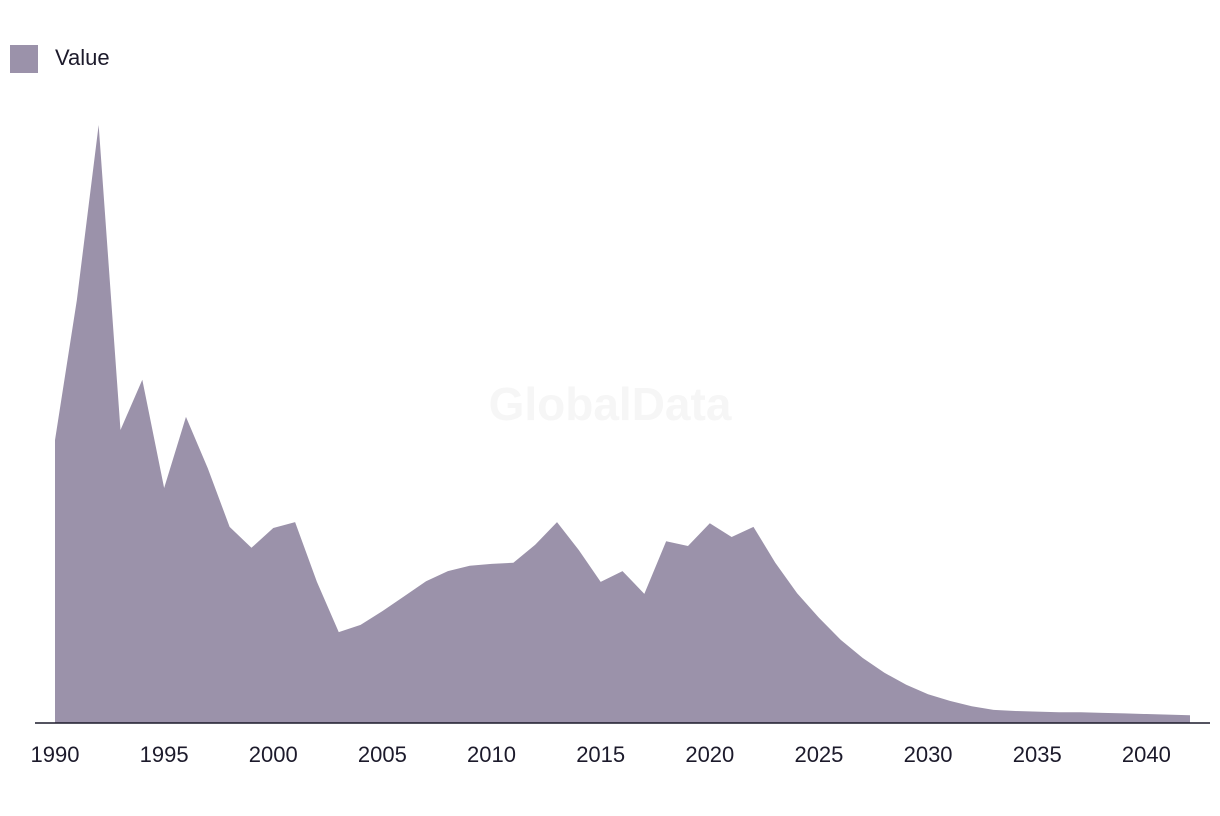 The height and width of the screenshot is (816, 1220). What do you see at coordinates (82, 57) in the screenshot?
I see `legend-label: Value` at bounding box center [82, 57].